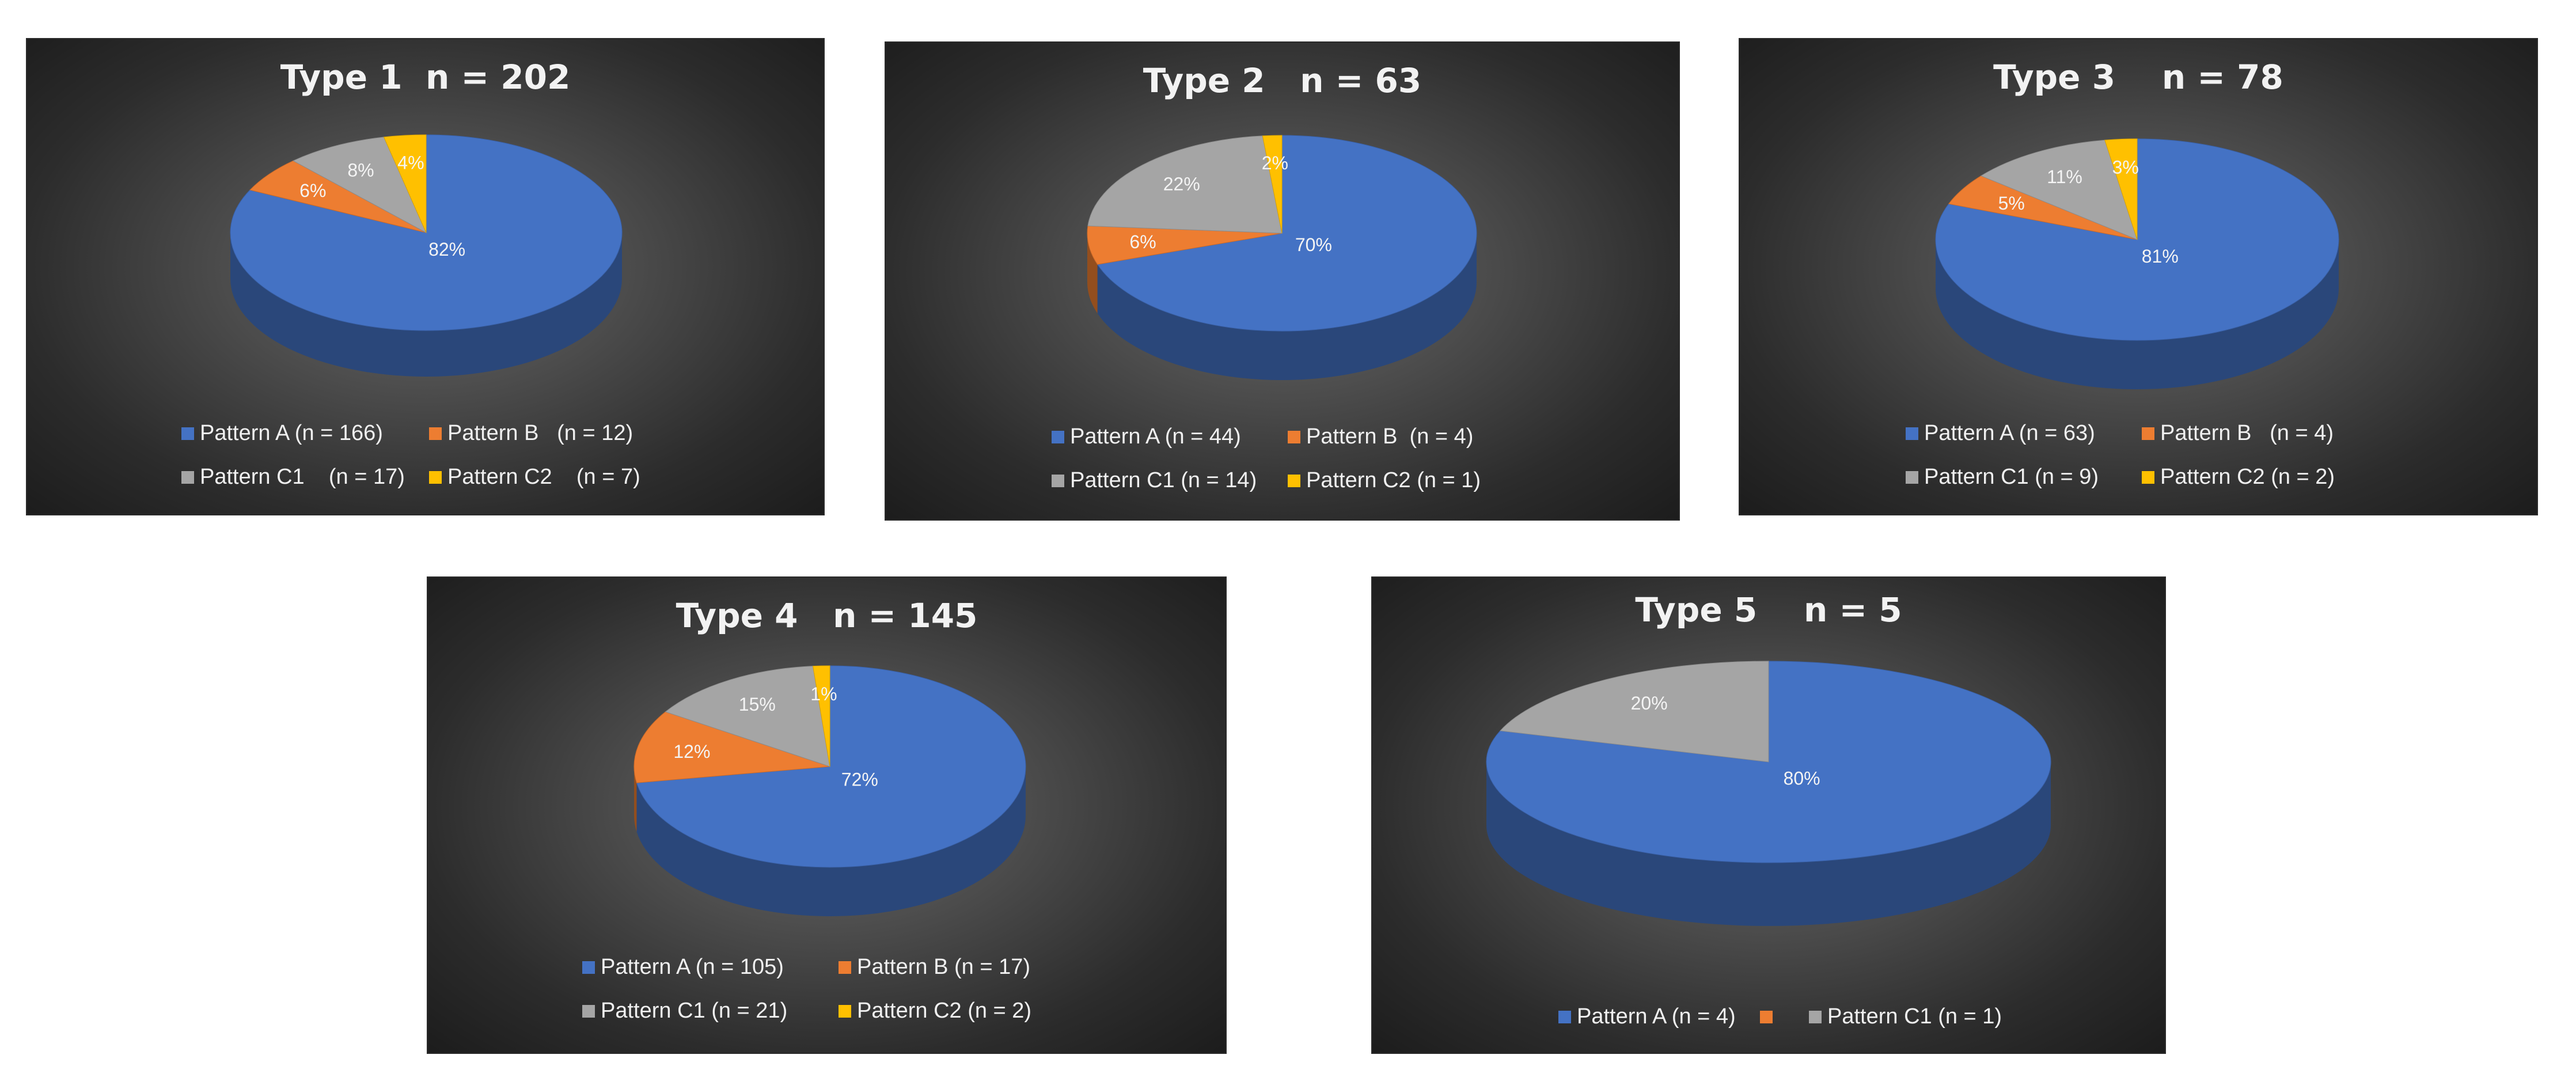  What do you see at coordinates (943, 967) in the screenshot?
I see `legend-entry-label: Pattern B (n = 17)` at bounding box center [943, 967].